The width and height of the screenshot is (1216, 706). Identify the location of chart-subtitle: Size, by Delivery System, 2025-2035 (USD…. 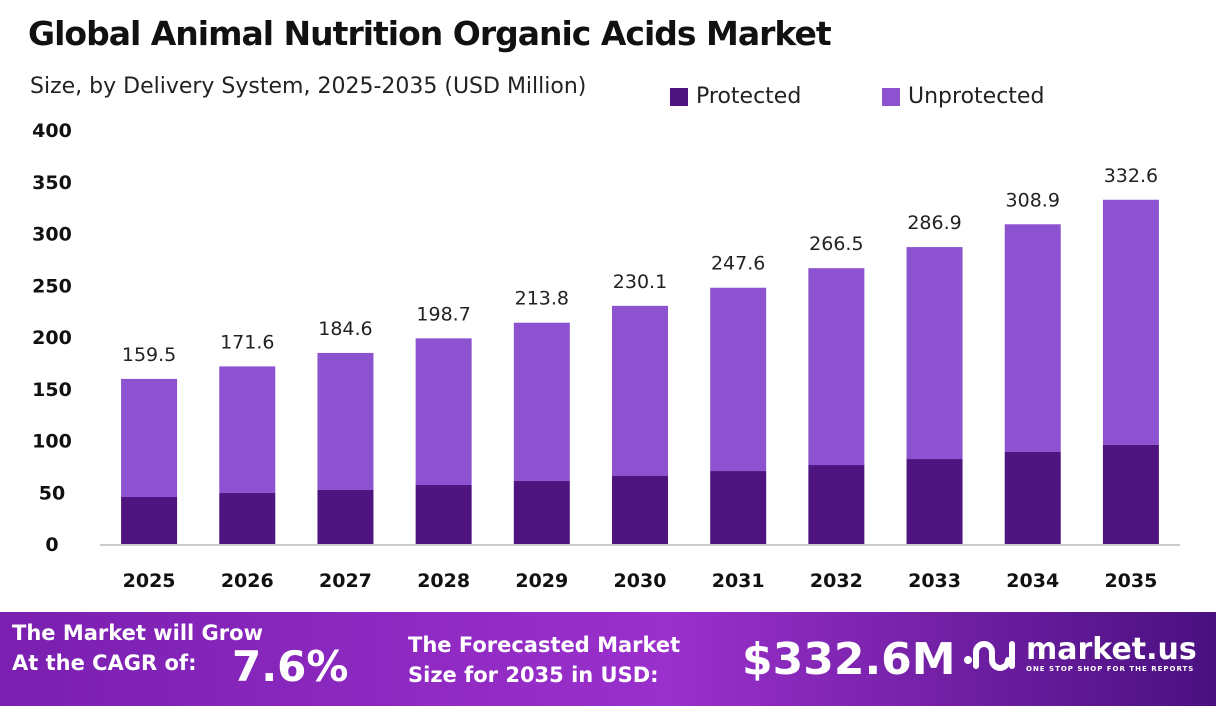
(308, 86).